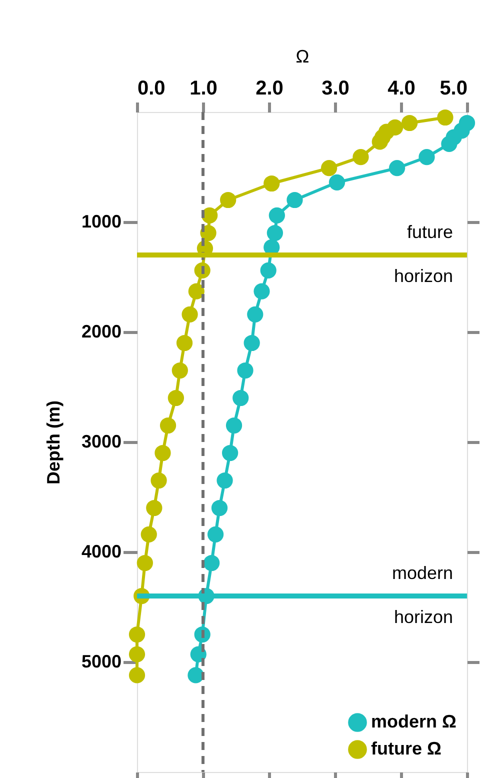 This screenshot has height=778, width=487. What do you see at coordinates (101, 552) in the screenshot?
I see `y-tick-label: 4000` at bounding box center [101, 552].